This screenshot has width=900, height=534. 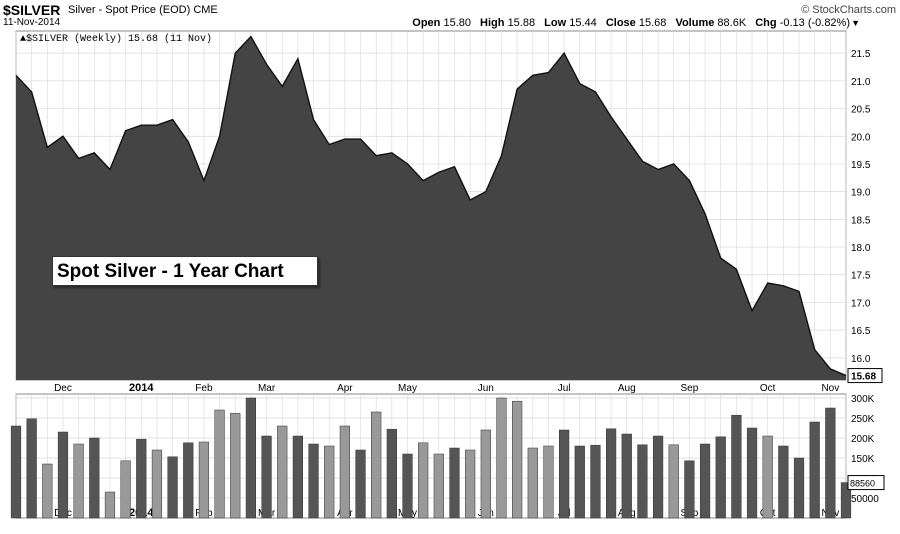 I want to click on price-tick-label: 17.0, so click(x=861, y=303).